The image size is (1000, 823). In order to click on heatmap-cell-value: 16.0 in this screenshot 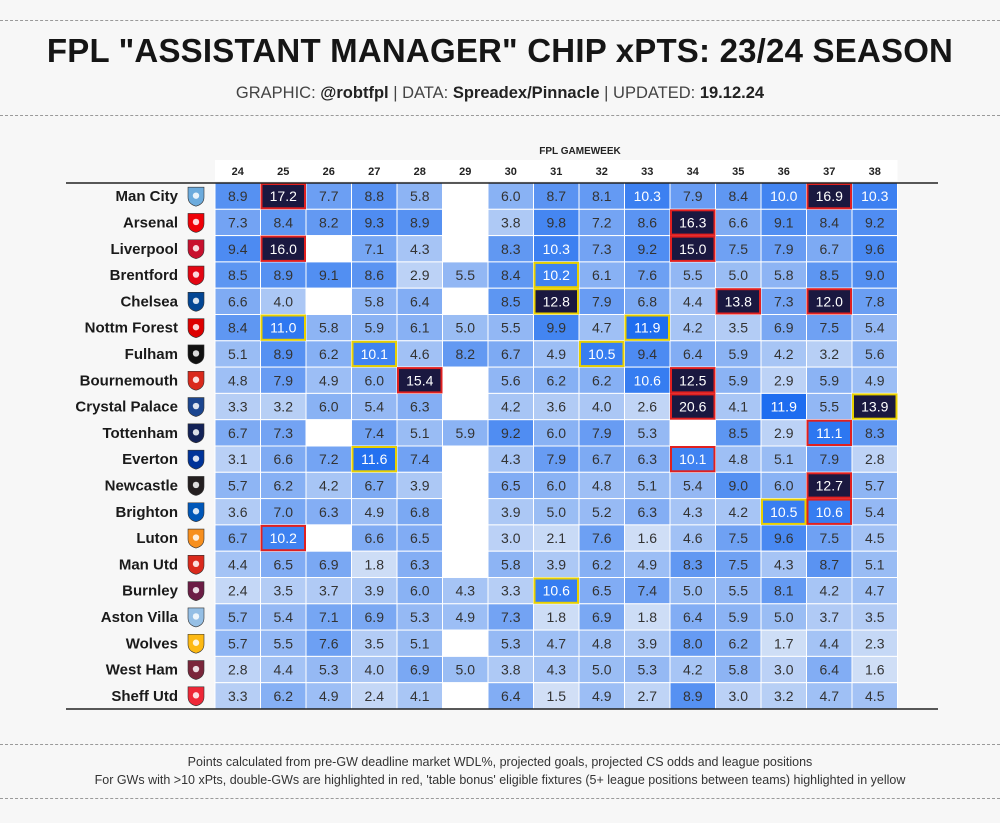, I will do `click(283, 249)`.